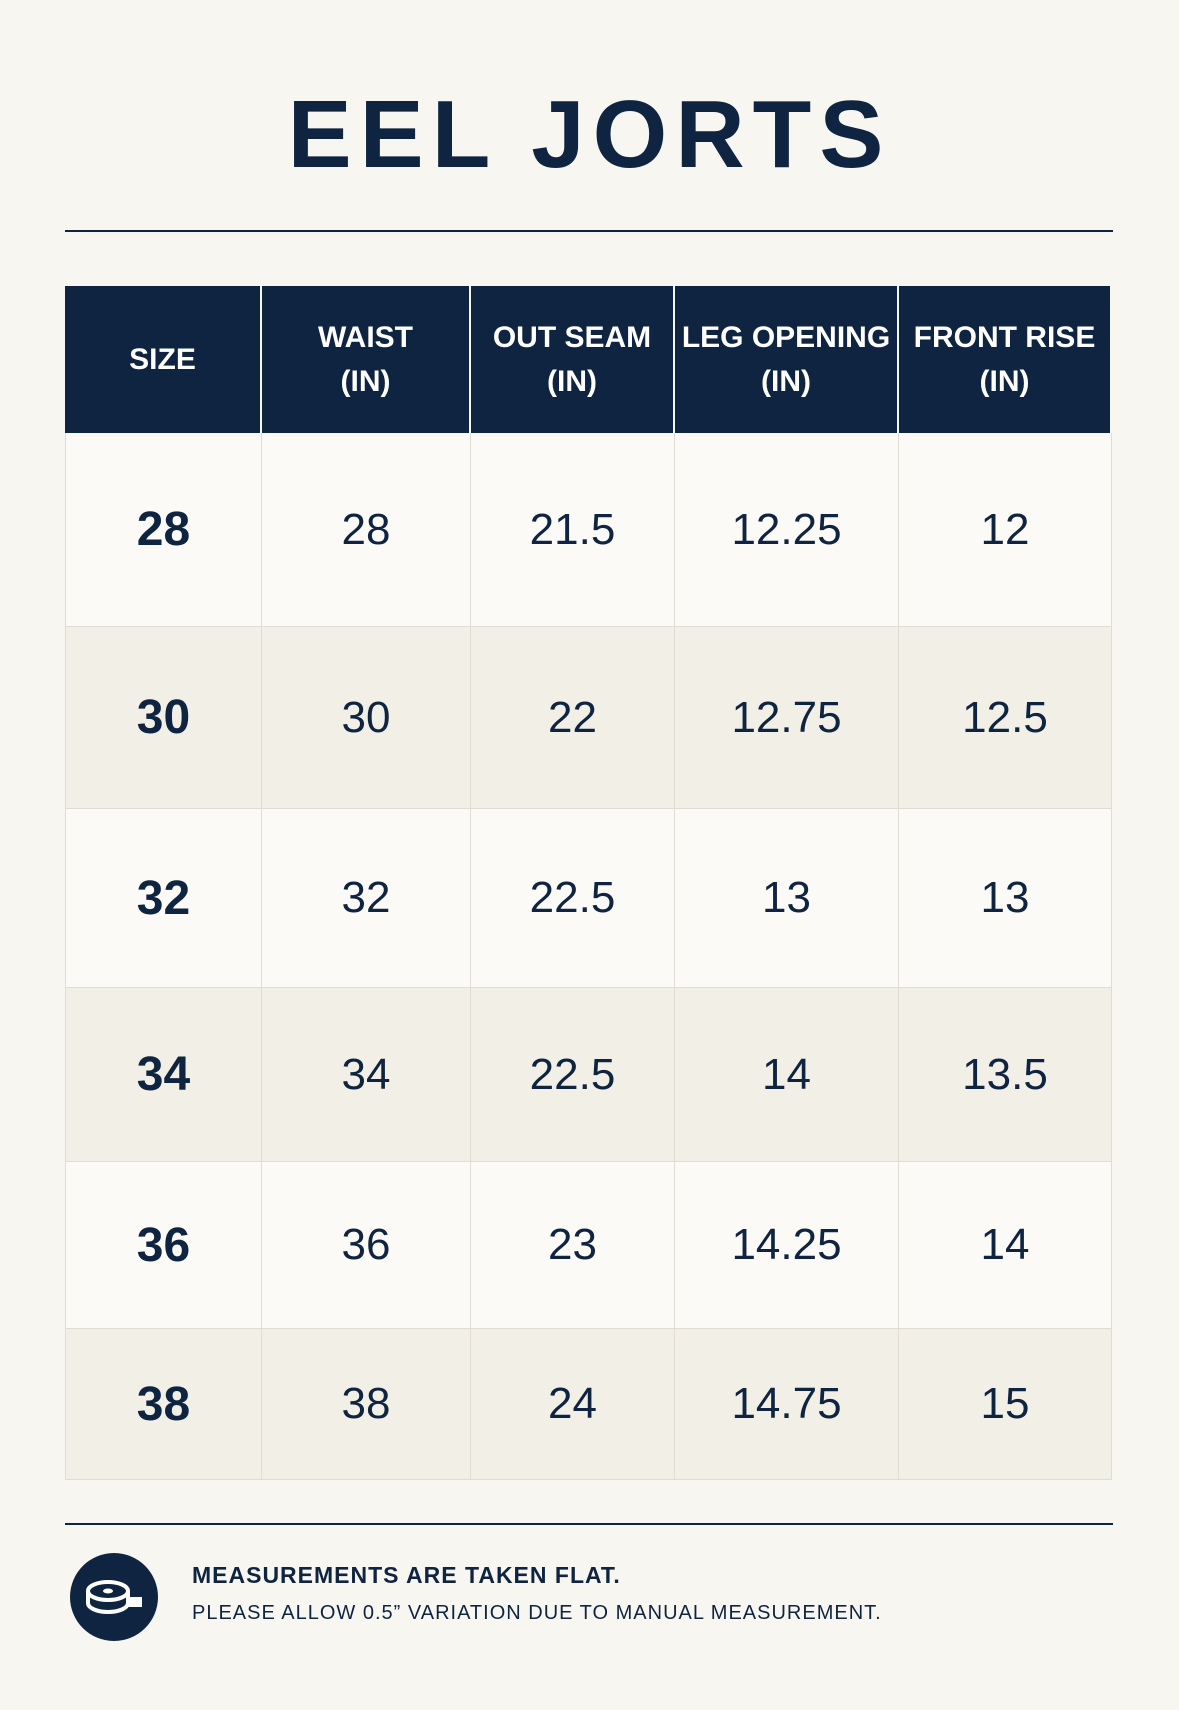 The width and height of the screenshot is (1179, 1710). Describe the element at coordinates (1005, 359) in the screenshot. I see `column-header: FRONT RISE (IN)` at that location.